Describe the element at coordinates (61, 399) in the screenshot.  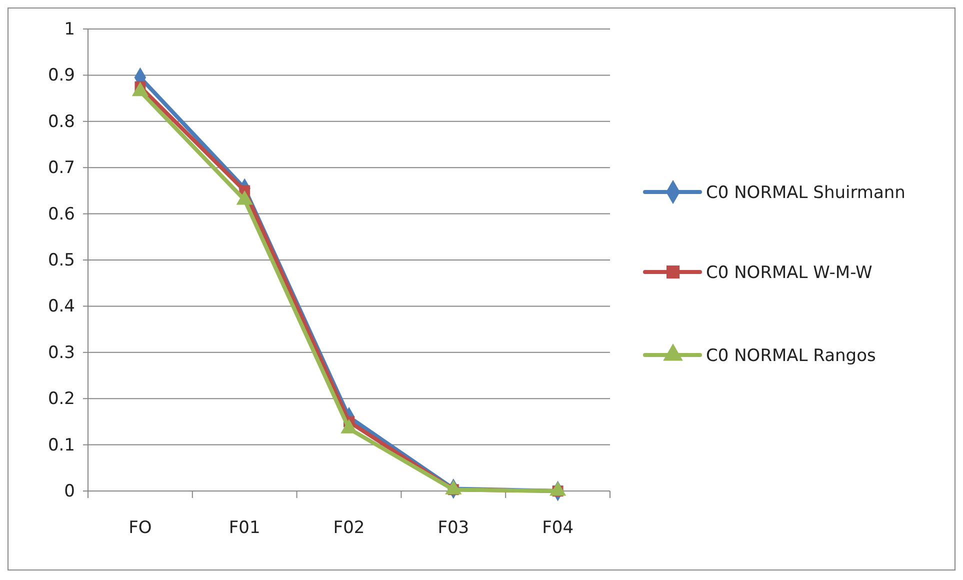
I see `y-tick-label: 0.2` at that location.